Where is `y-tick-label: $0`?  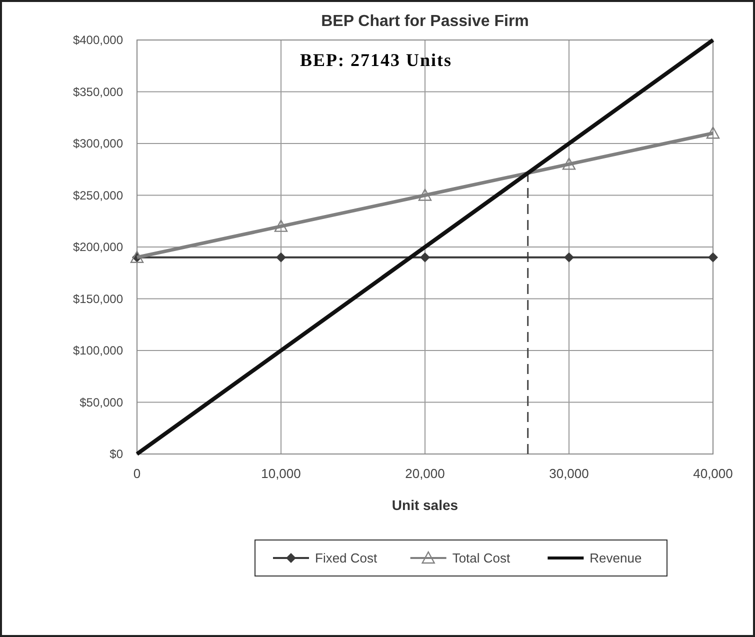 y-tick-label: $0 is located at coordinates (117, 454).